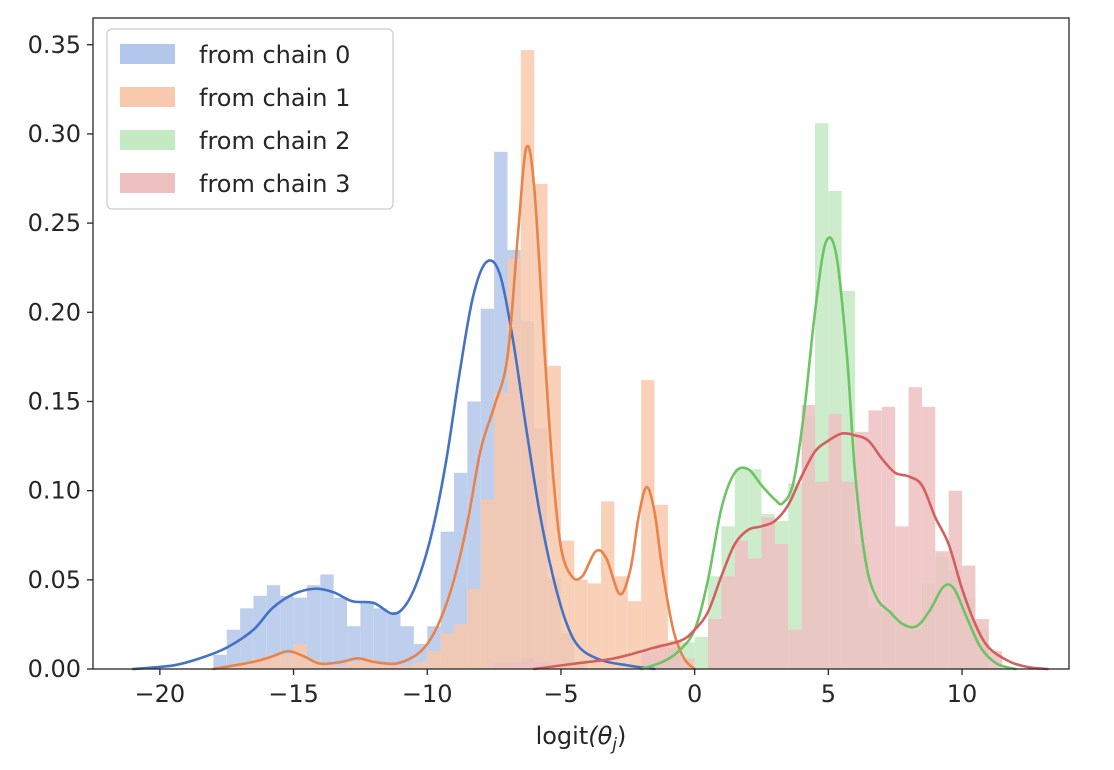  I want to click on y-axis: 0.00 0.05 0.10 0.15 0.20 0.25 0.30 0.35, so click(60, 357).